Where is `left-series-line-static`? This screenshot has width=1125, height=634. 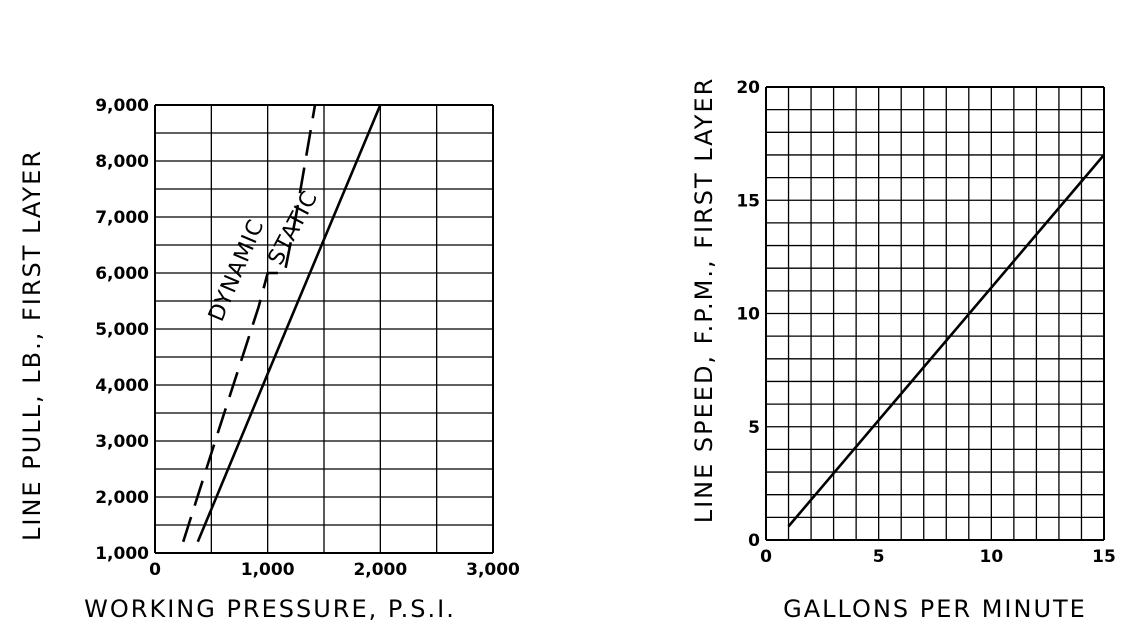
left-series-line-static is located at coordinates (289, 323).